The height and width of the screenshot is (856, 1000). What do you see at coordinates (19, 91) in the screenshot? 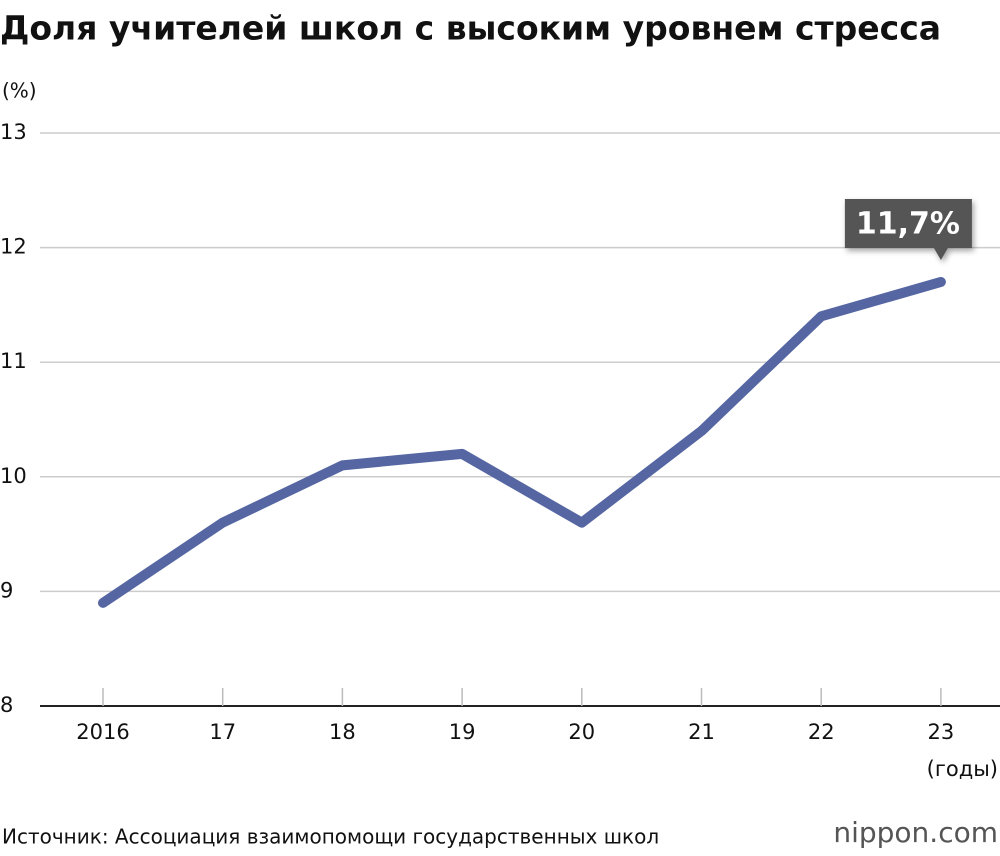
I see `y-unit: (%)` at bounding box center [19, 91].